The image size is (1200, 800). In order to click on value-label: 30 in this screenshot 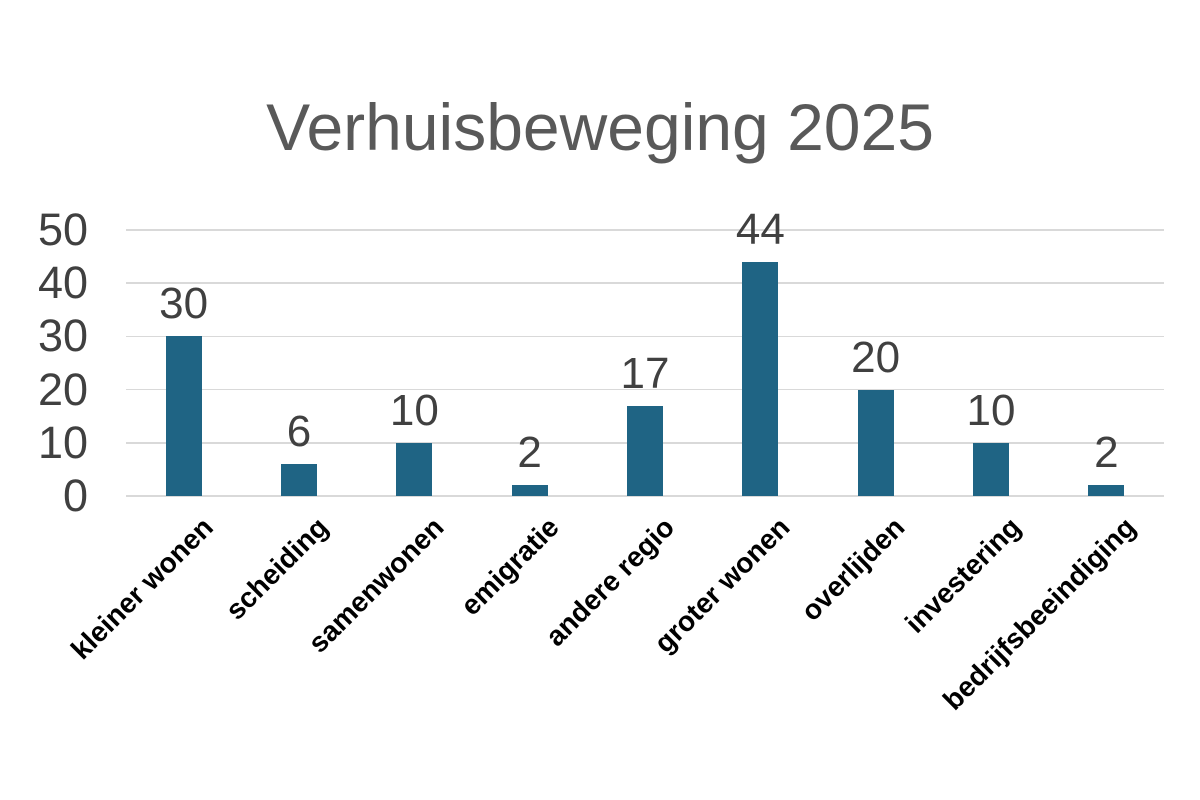, I will do `click(184, 304)`.